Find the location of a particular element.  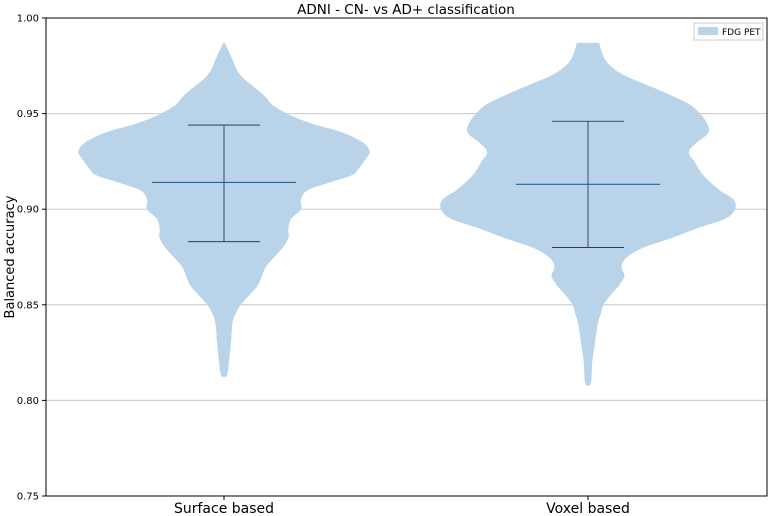

legend: FDG PET is located at coordinates (728, 31).